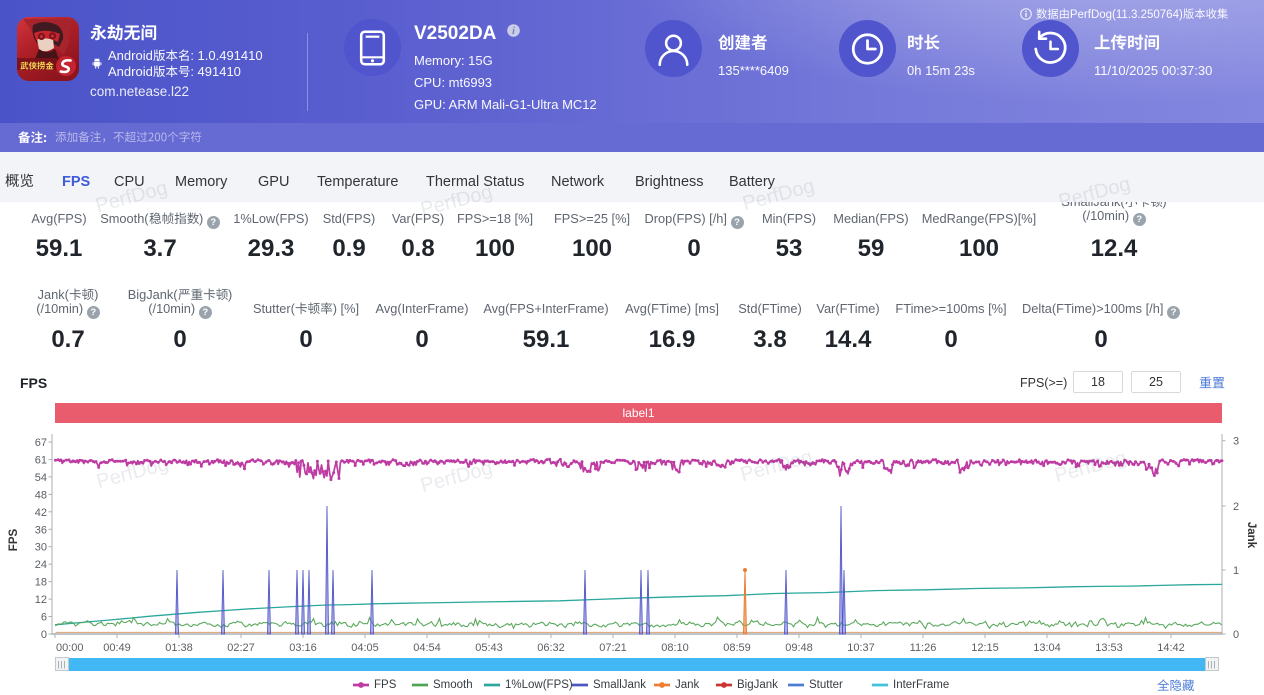 This screenshot has height=695, width=1264. What do you see at coordinates (41, 461) in the screenshot?
I see `svg-text: 61` at bounding box center [41, 461].